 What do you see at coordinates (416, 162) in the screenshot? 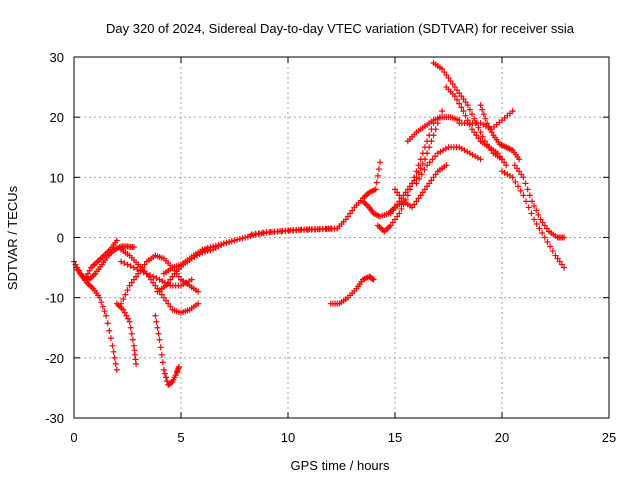
I see `series-arc-q` at bounding box center [416, 162].